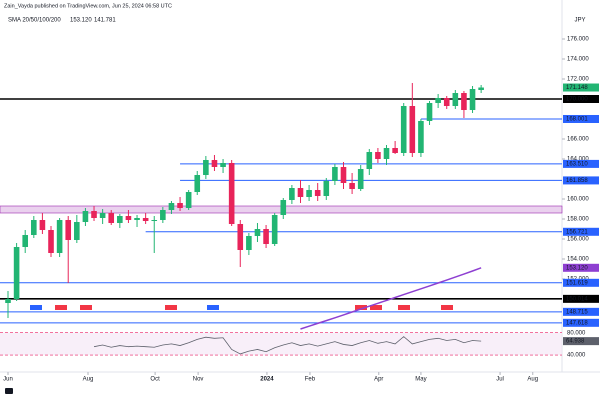  What do you see at coordinates (577, 164) in the screenshot?
I see `level-label: 163.510` at bounding box center [577, 164].